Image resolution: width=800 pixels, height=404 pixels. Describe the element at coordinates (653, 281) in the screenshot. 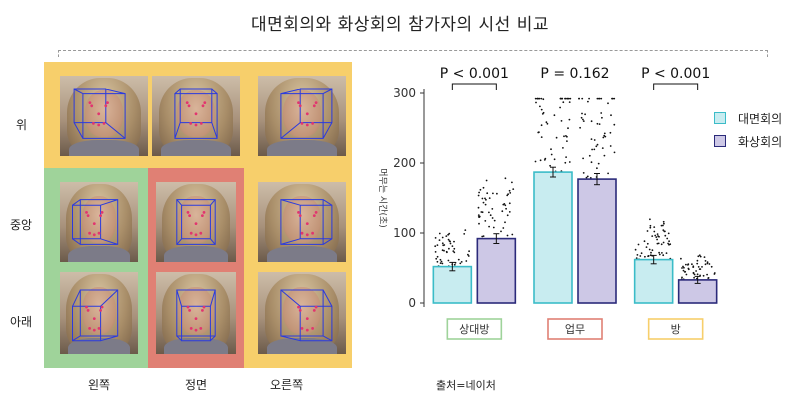

I see `bar-대면회의-방` at that location.